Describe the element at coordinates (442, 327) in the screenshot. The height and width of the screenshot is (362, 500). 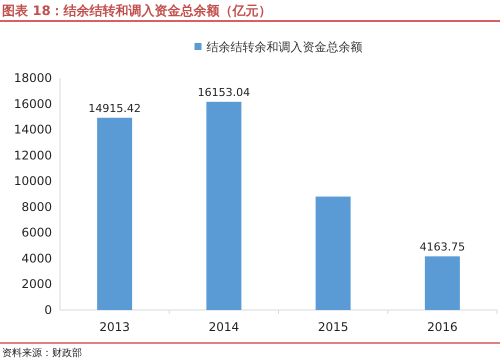
I see `x-tick-label: 2016` at that location.